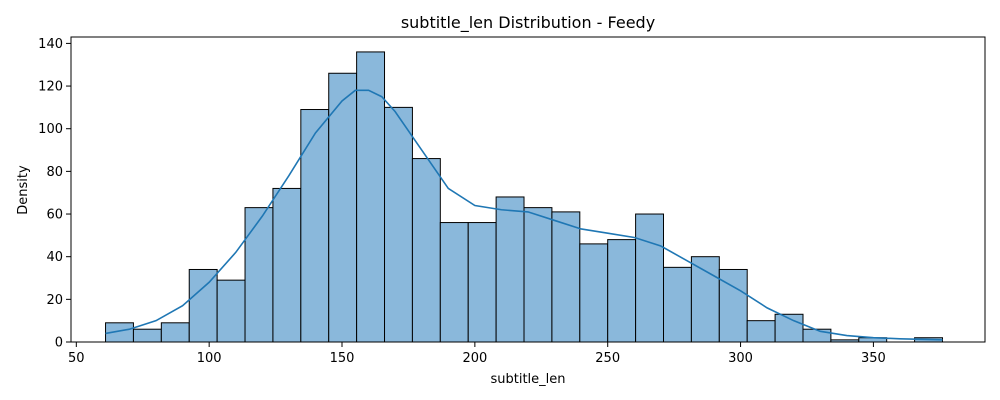 The image size is (1000, 400). I want to click on y-tick-label: 20, so click(54, 300).